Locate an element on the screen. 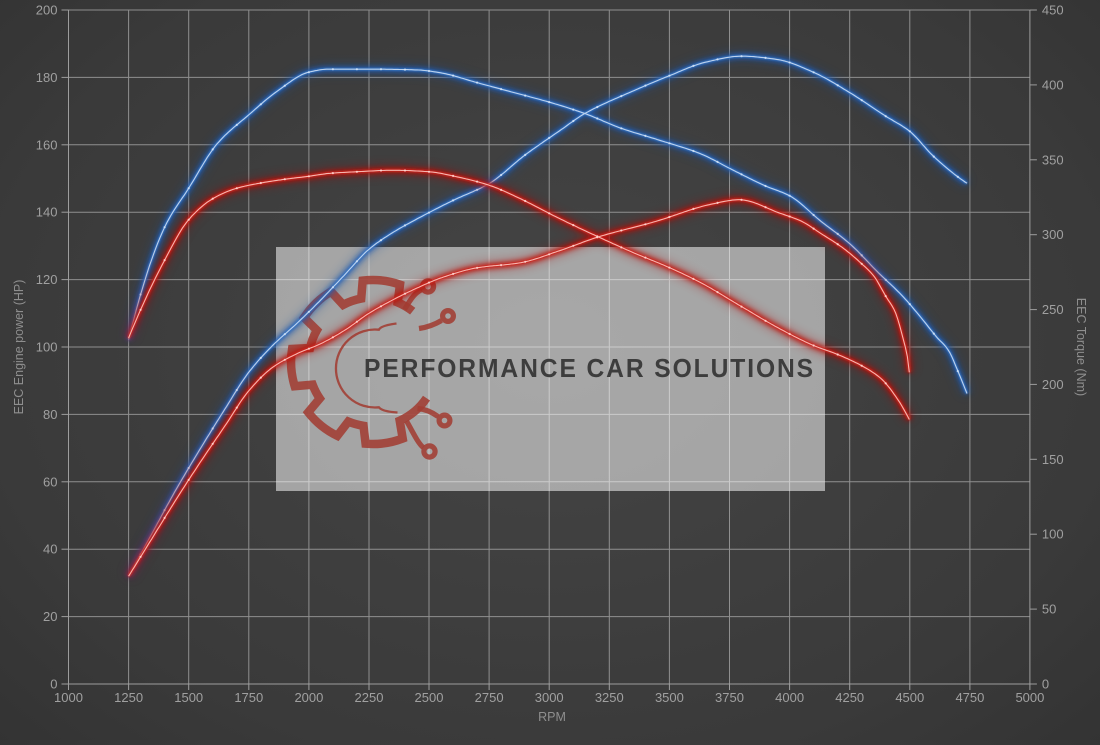 This screenshot has height=745, width=1100. svg-text: 400 is located at coordinates (1053, 84).